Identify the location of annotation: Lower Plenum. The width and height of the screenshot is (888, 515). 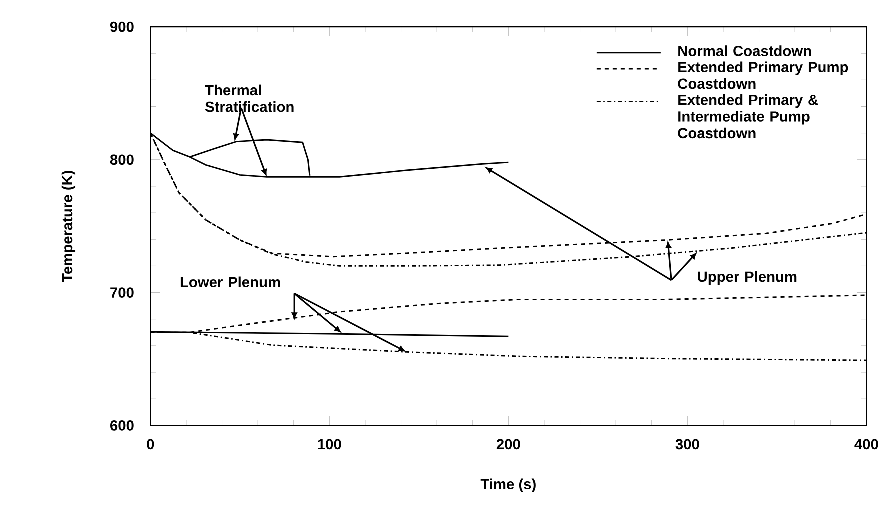
(230, 282).